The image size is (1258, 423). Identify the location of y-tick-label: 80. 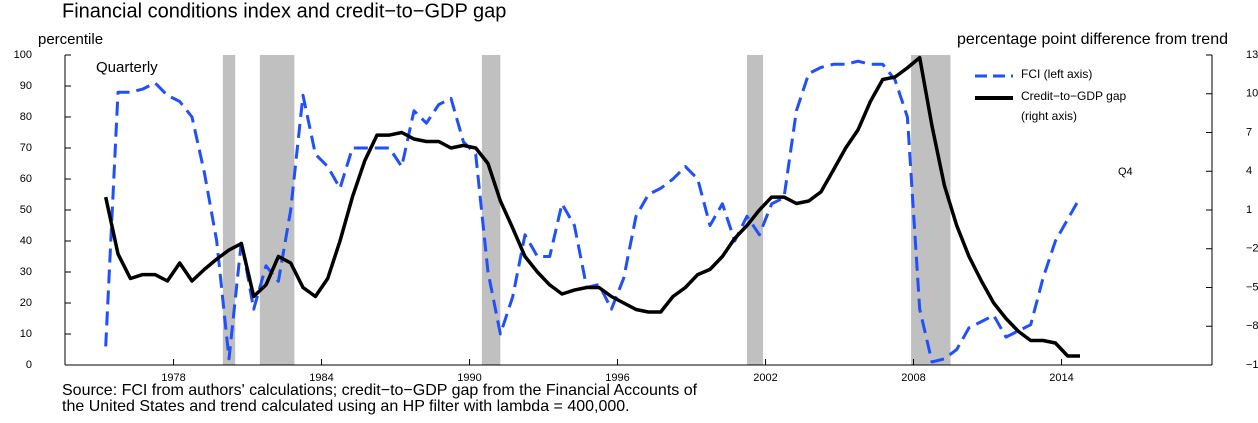
(26, 117).